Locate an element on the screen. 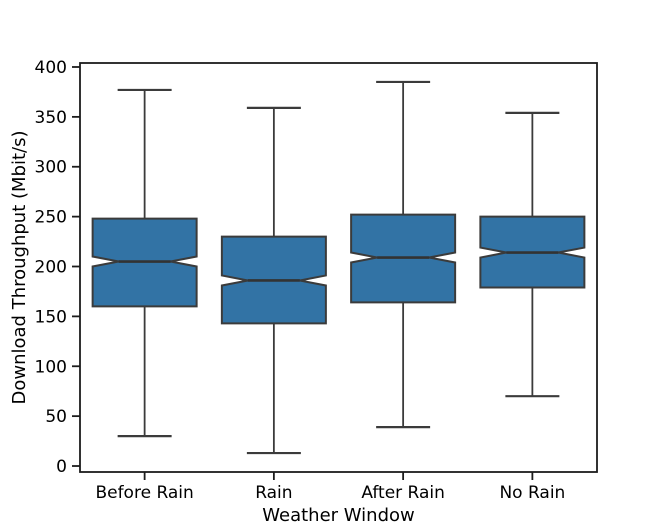  x-axis-title: Weather Window is located at coordinates (338, 515).